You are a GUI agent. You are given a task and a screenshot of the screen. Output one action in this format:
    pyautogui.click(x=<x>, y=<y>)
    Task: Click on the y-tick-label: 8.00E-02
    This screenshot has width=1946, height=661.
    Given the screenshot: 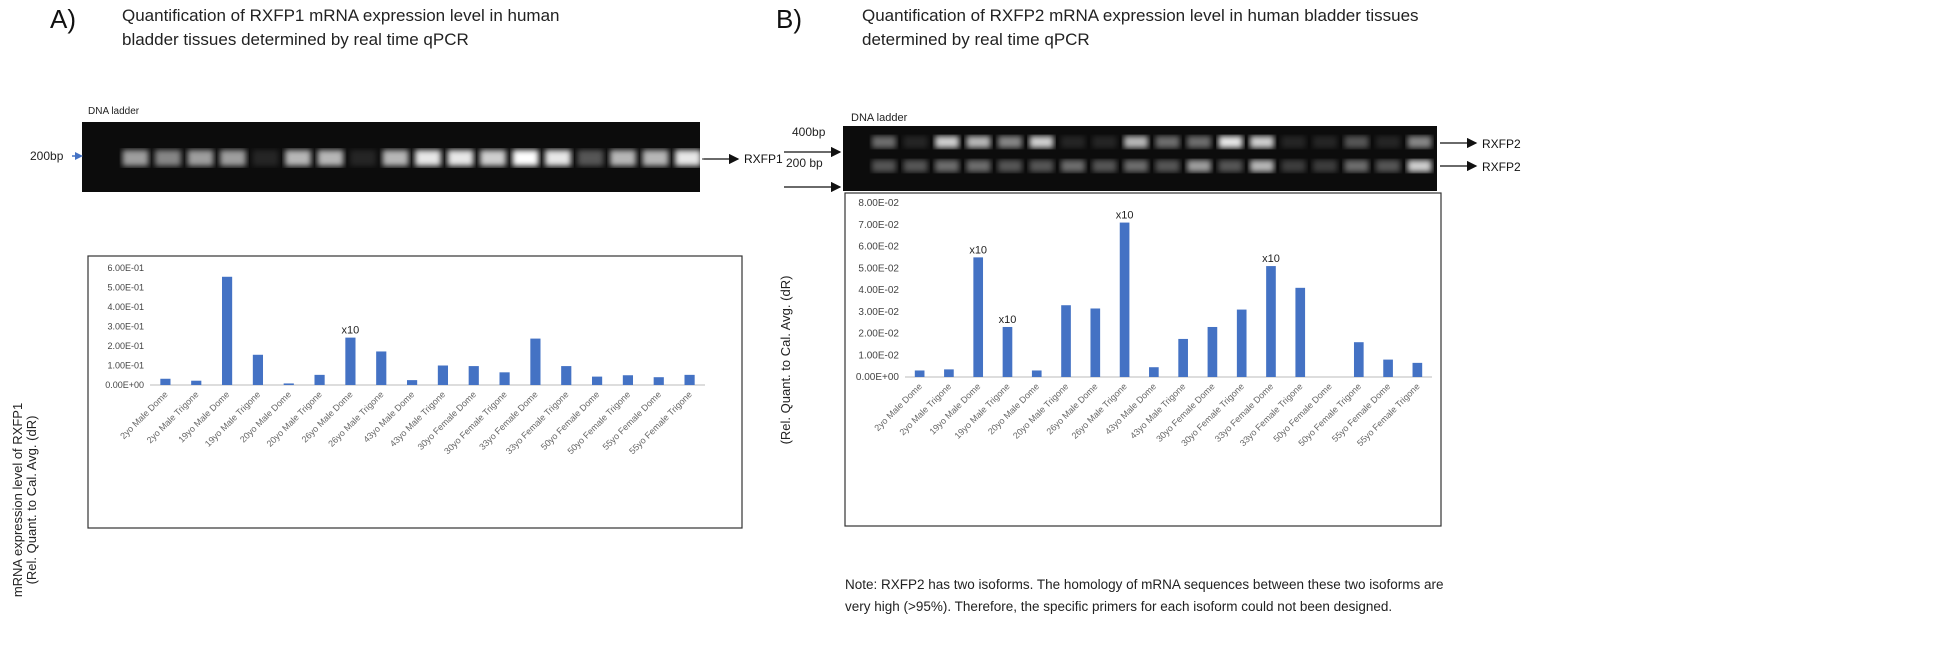 What is the action you would take?
    pyautogui.click(x=878, y=203)
    